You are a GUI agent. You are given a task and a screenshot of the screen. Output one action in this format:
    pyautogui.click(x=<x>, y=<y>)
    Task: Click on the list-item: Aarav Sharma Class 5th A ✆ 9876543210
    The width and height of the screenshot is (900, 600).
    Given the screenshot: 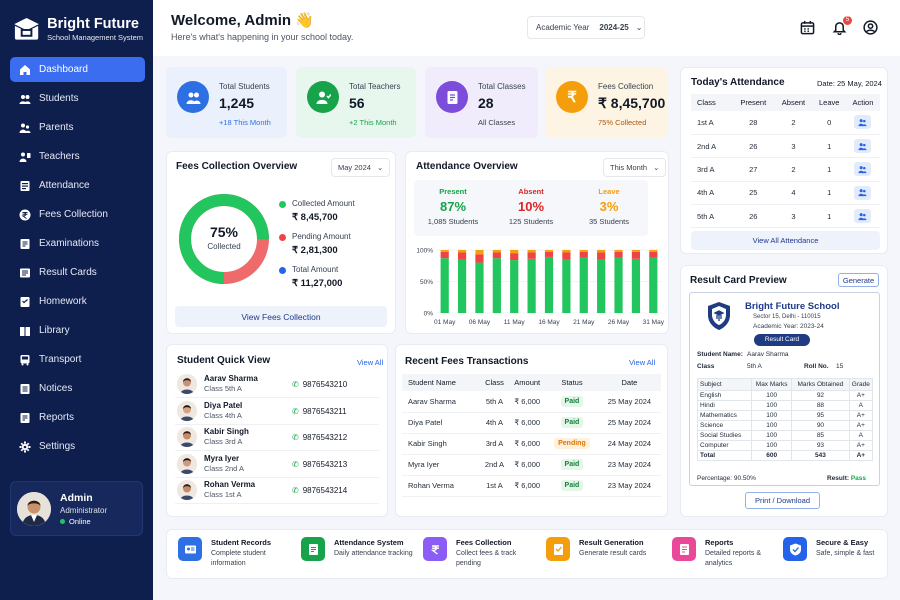 What is the action you would take?
    pyautogui.click(x=277, y=385)
    